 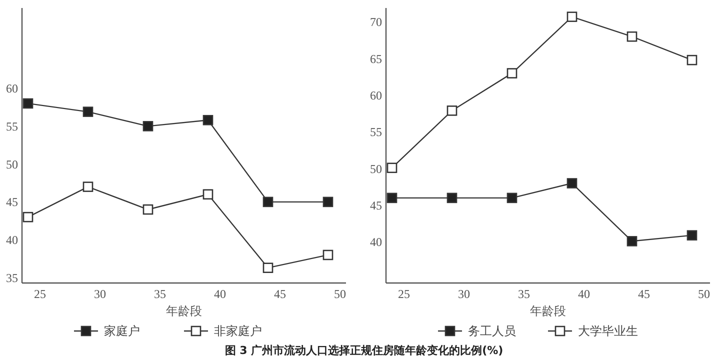 I want to click on legend-label: 务工人员, so click(x=492, y=331).